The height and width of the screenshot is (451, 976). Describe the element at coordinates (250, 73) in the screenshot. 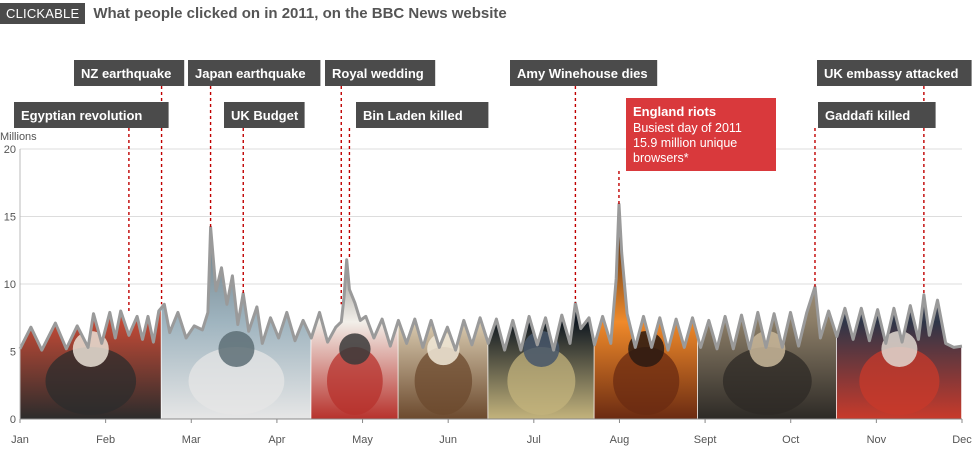

I see `annotation-label: Japan earthquake` at that location.